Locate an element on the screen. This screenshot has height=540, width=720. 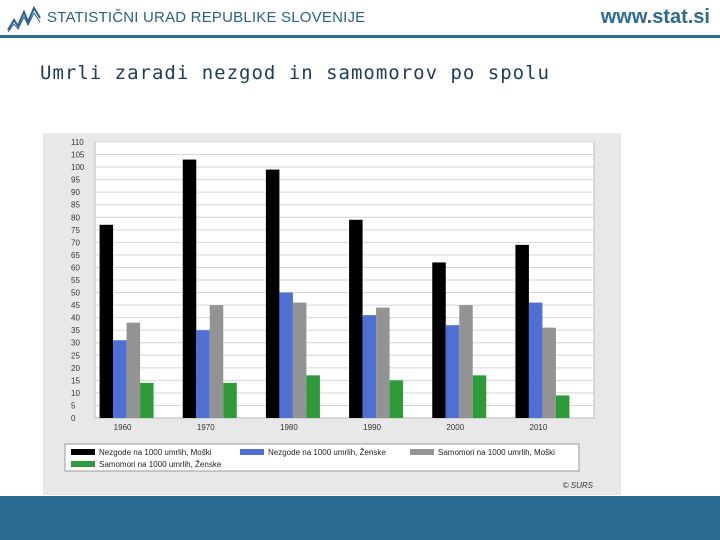
y-tick-label: 85 is located at coordinates (75, 205).